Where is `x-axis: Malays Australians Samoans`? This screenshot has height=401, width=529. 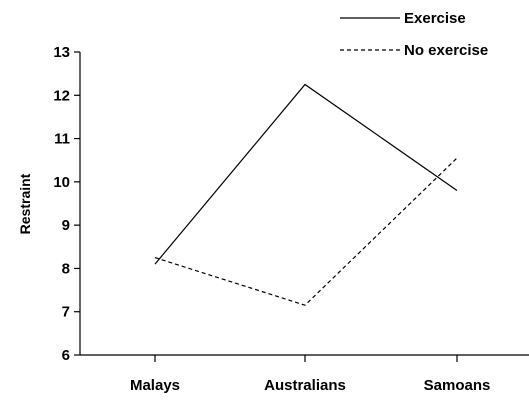
x-axis: Malays Australians Samoans is located at coordinates (304, 374).